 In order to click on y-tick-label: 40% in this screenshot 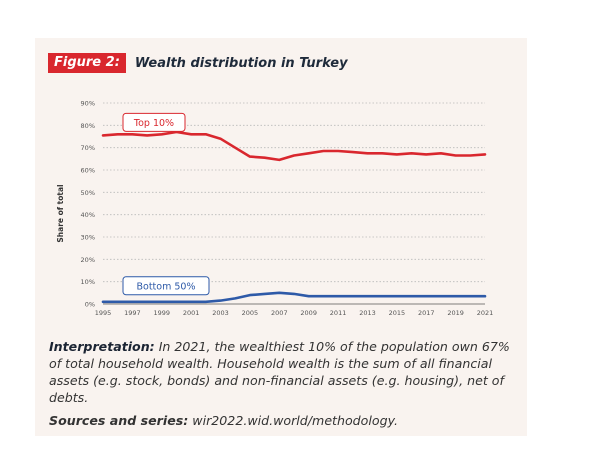, I will do `click(88, 215)`.